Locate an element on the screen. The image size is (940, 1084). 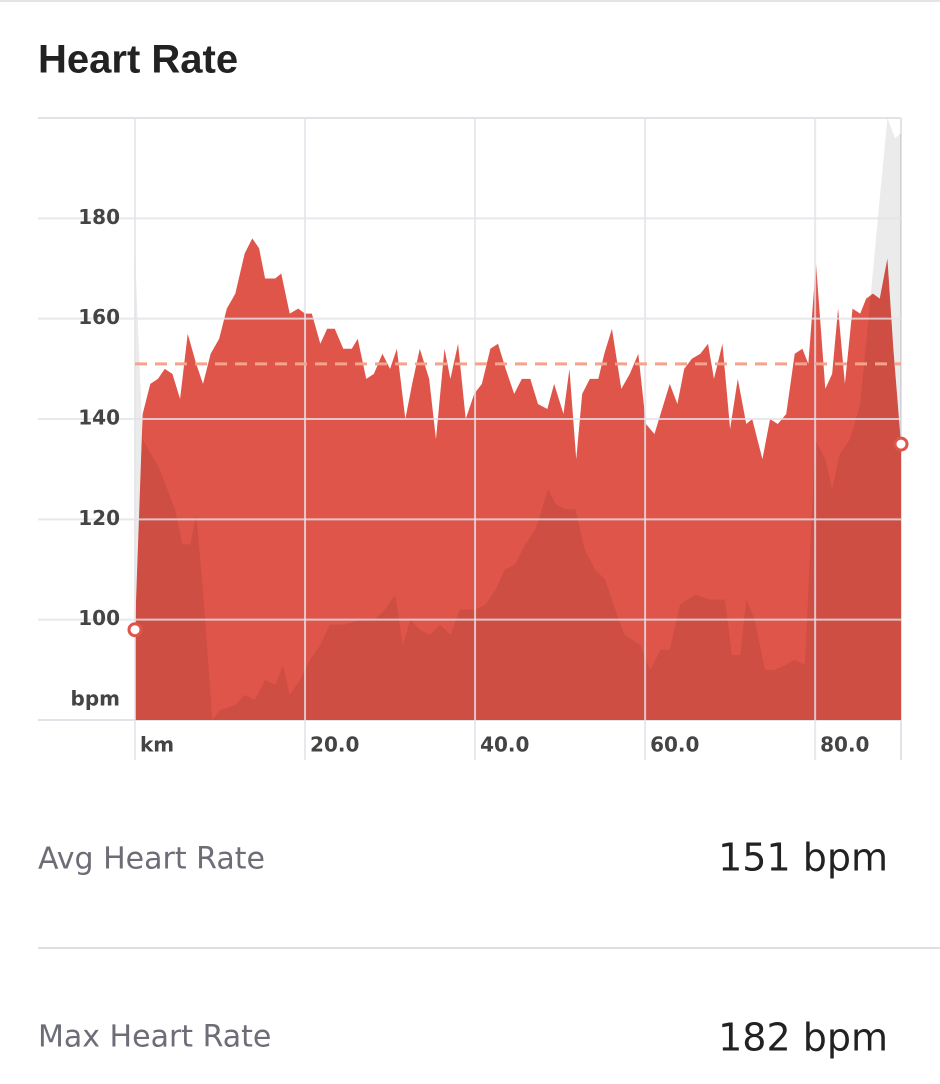
y-tick-label: 120 is located at coordinates (99, 518).